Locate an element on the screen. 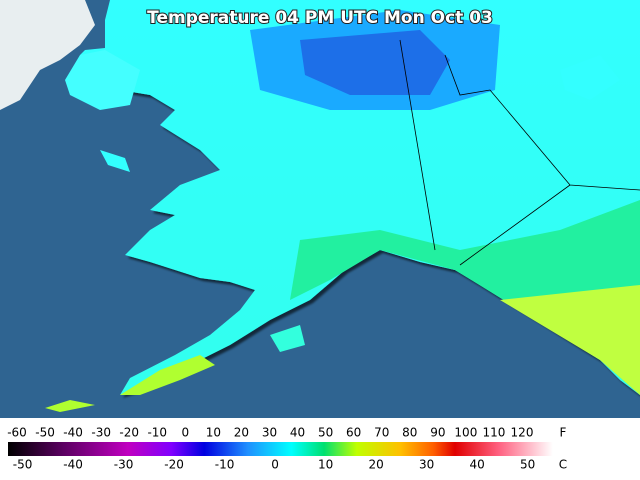  f-label: 0 is located at coordinates (186, 433).